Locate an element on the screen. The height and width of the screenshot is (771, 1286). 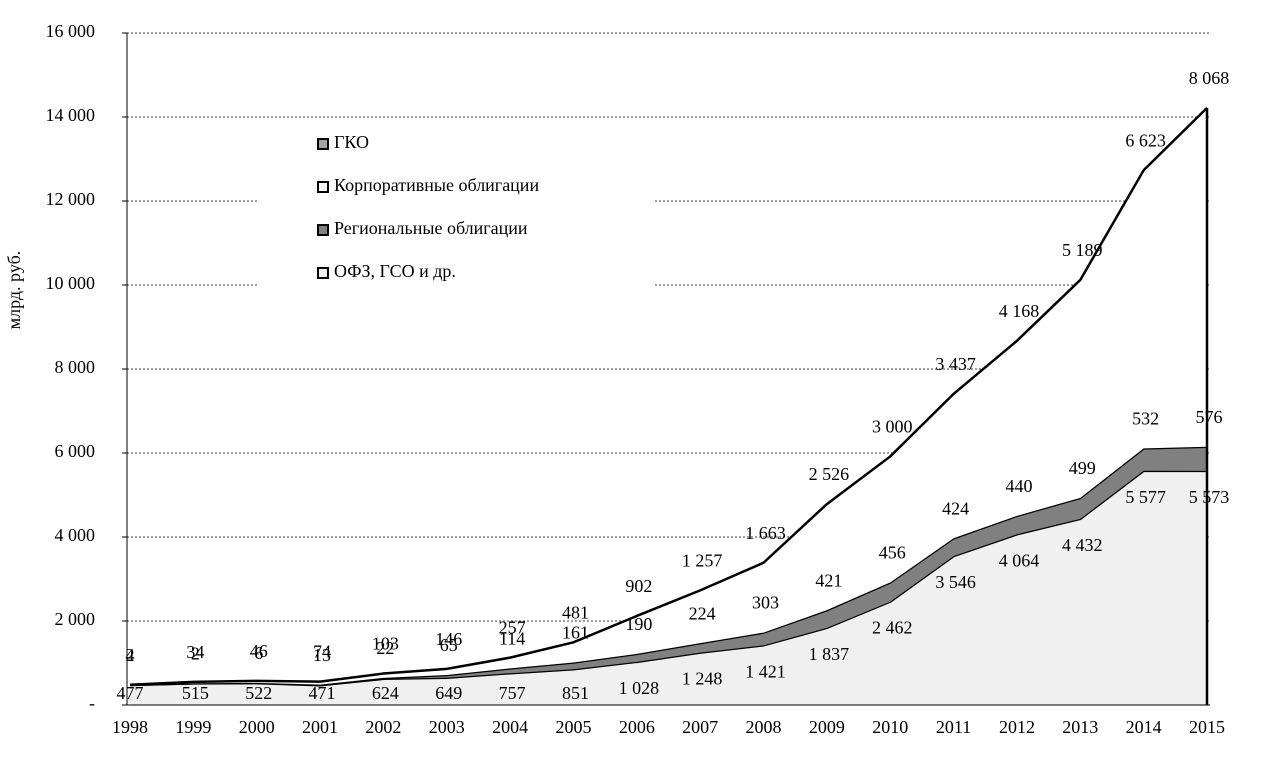
data-label: 424 is located at coordinates (955, 508).